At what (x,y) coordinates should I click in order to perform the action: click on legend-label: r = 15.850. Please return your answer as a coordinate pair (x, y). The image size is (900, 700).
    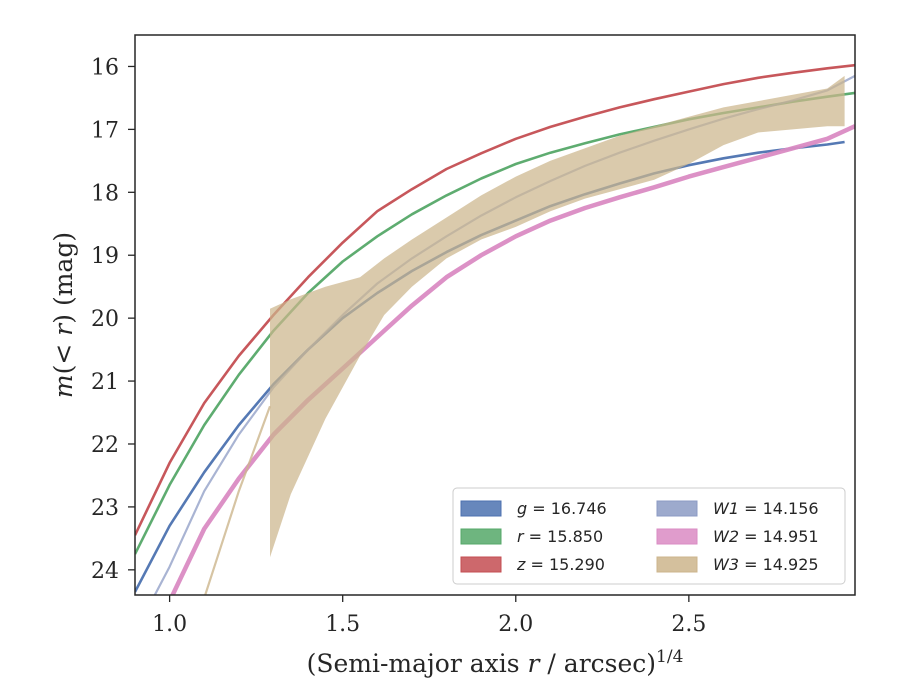
    Looking at the image, I should click on (560, 536).